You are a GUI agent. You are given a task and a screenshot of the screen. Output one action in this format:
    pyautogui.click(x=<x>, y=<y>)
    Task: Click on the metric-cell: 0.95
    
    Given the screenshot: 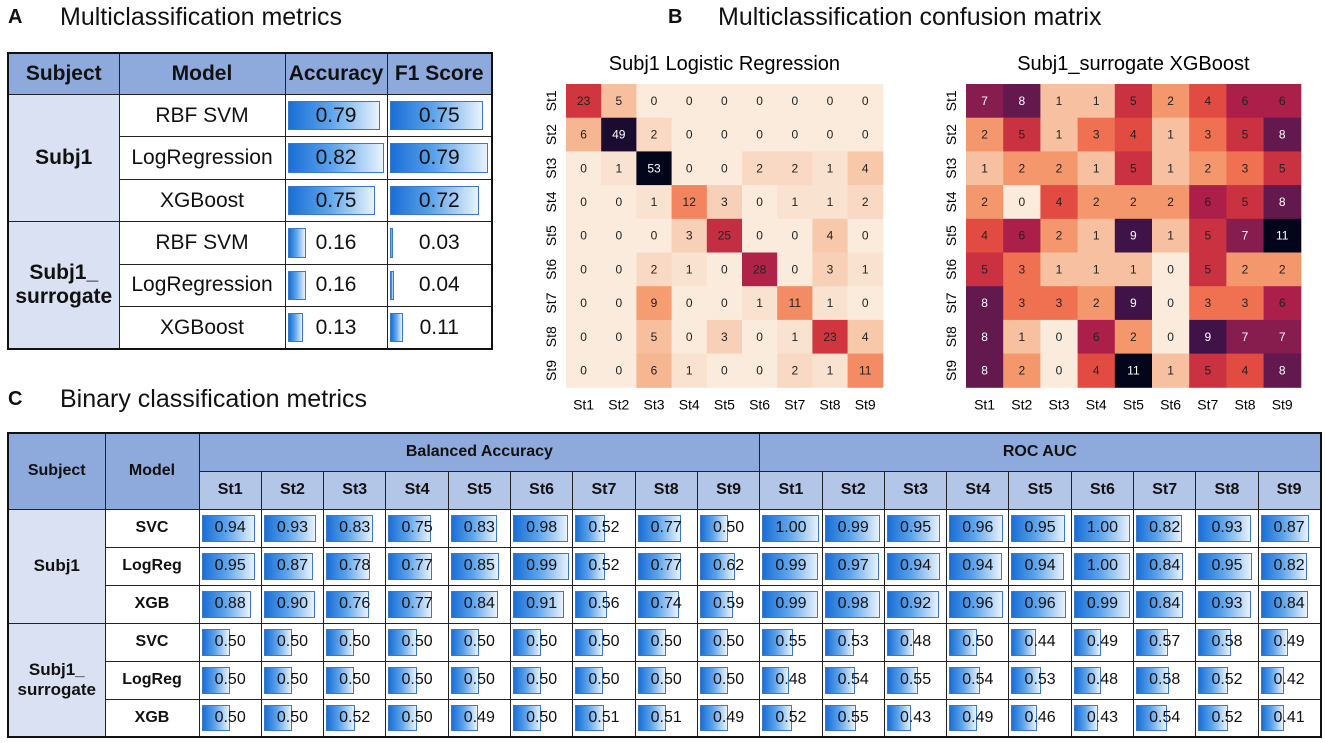 What is the action you would take?
    pyautogui.click(x=230, y=566)
    